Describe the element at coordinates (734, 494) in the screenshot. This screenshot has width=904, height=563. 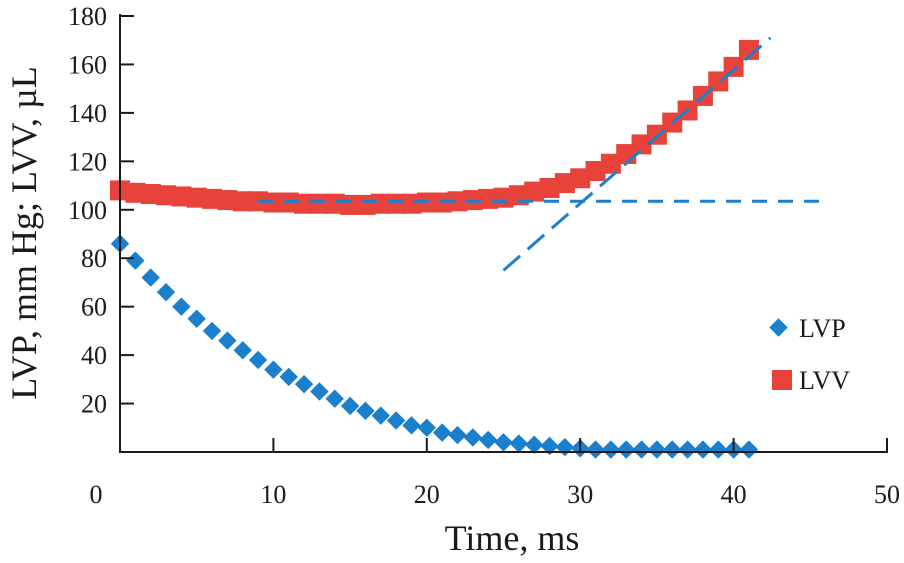
I see `x-tick-label: 40` at that location.